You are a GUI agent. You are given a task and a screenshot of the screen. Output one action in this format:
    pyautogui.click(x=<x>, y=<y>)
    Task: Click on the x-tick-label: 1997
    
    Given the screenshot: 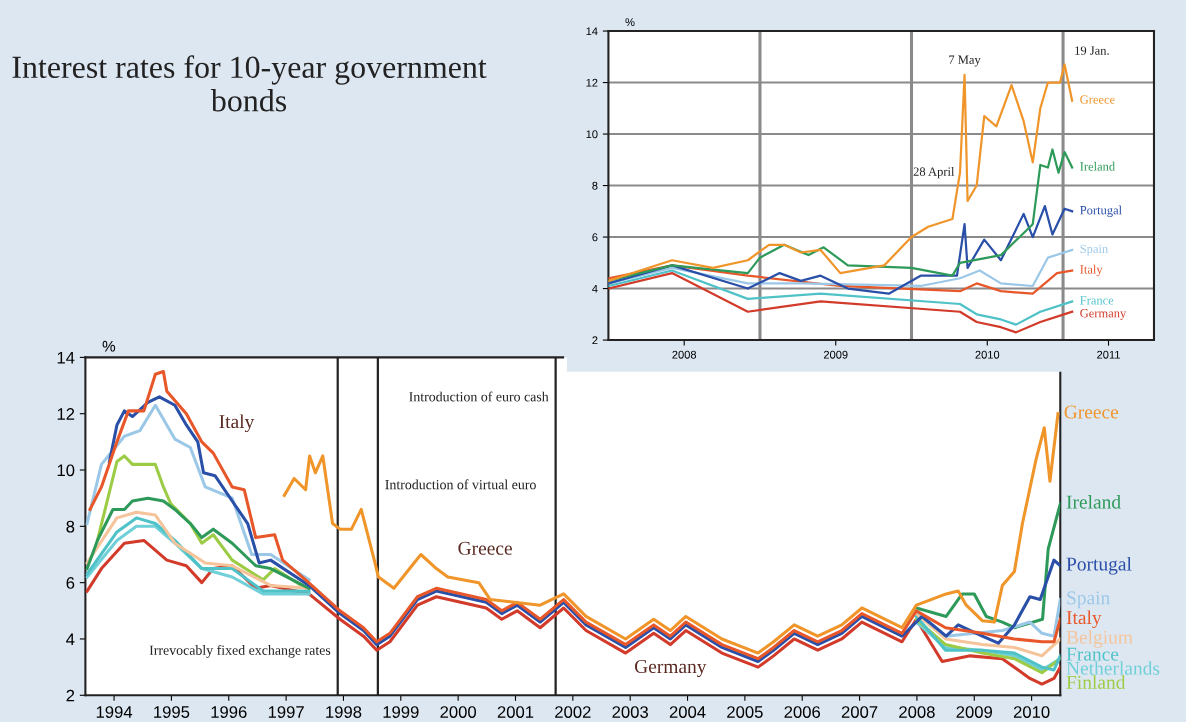 What is the action you would take?
    pyautogui.click(x=286, y=712)
    